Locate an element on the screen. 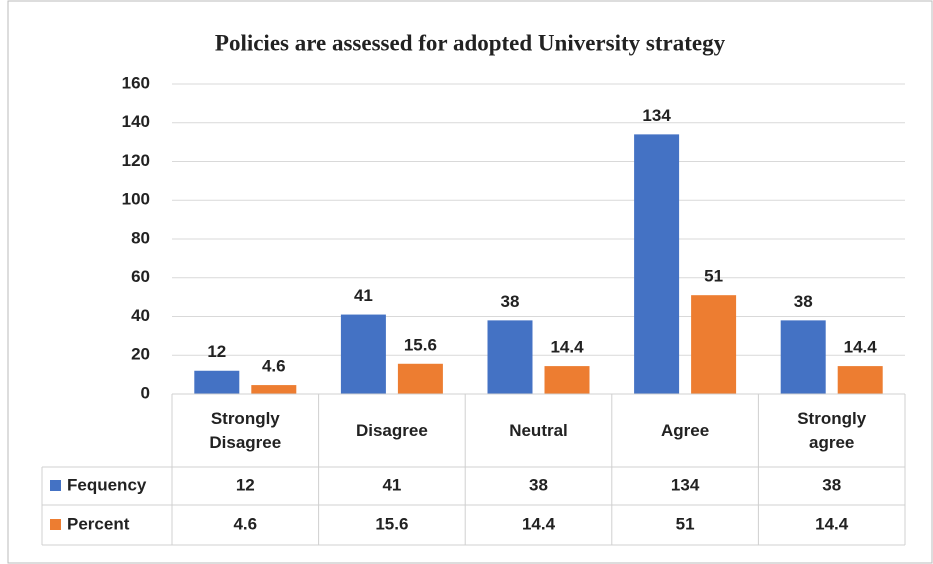 The image size is (933, 564). y-tick-label: 0 is located at coordinates (145, 392).